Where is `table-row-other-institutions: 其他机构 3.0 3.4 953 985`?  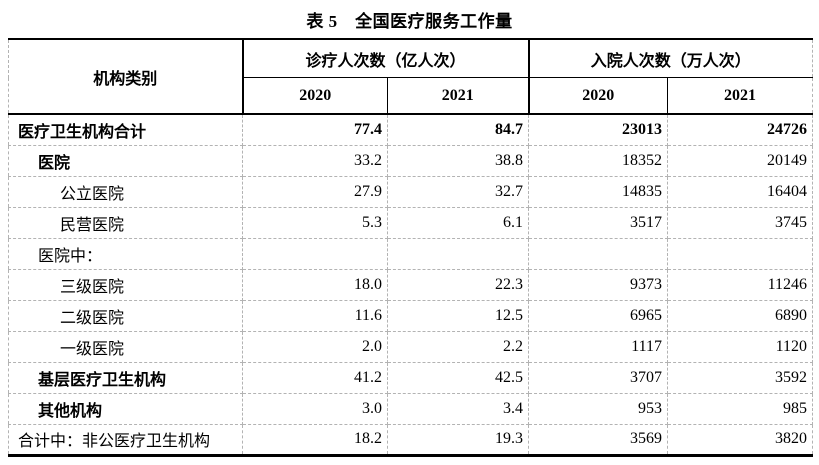
table-row-other-institutions: 其他机构 3.0 3.4 953 985 is located at coordinates (411, 409).